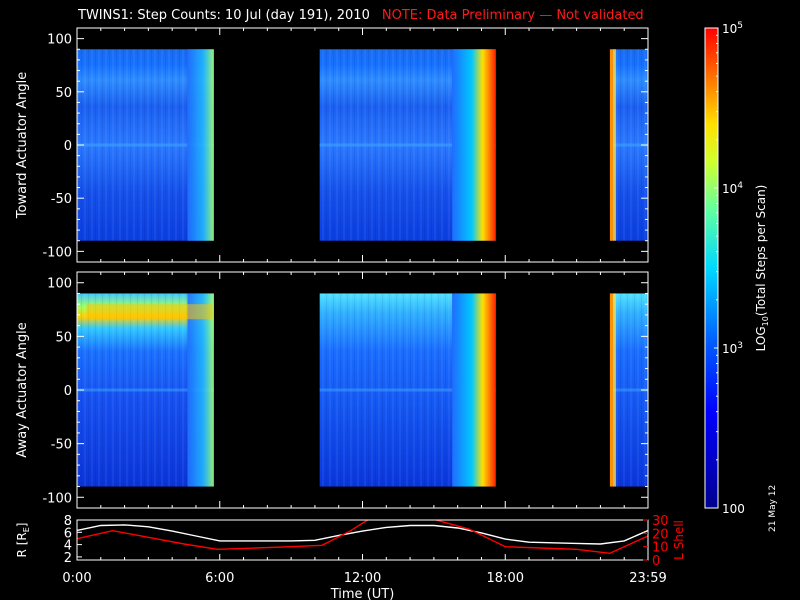 The height and width of the screenshot is (600, 800). I want to click on colorbar-tick-label: 10⁵, so click(732, 28).